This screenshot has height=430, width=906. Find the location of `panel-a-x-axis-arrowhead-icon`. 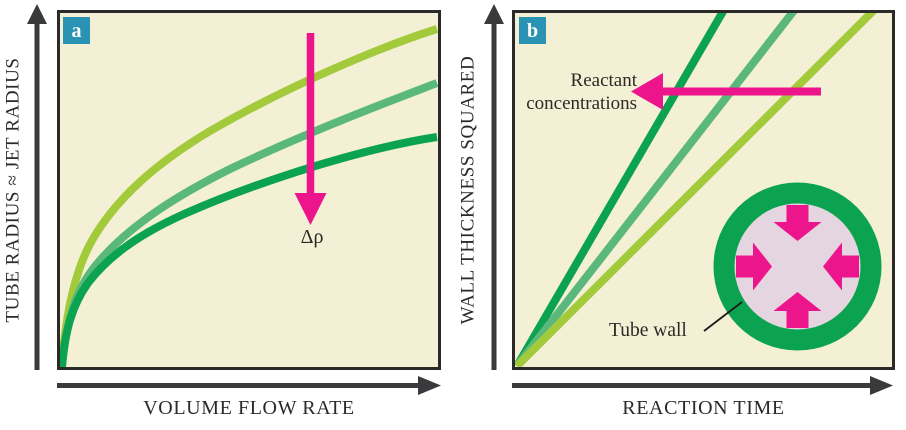

panel-a-x-axis-arrowhead-icon is located at coordinates (429, 385).